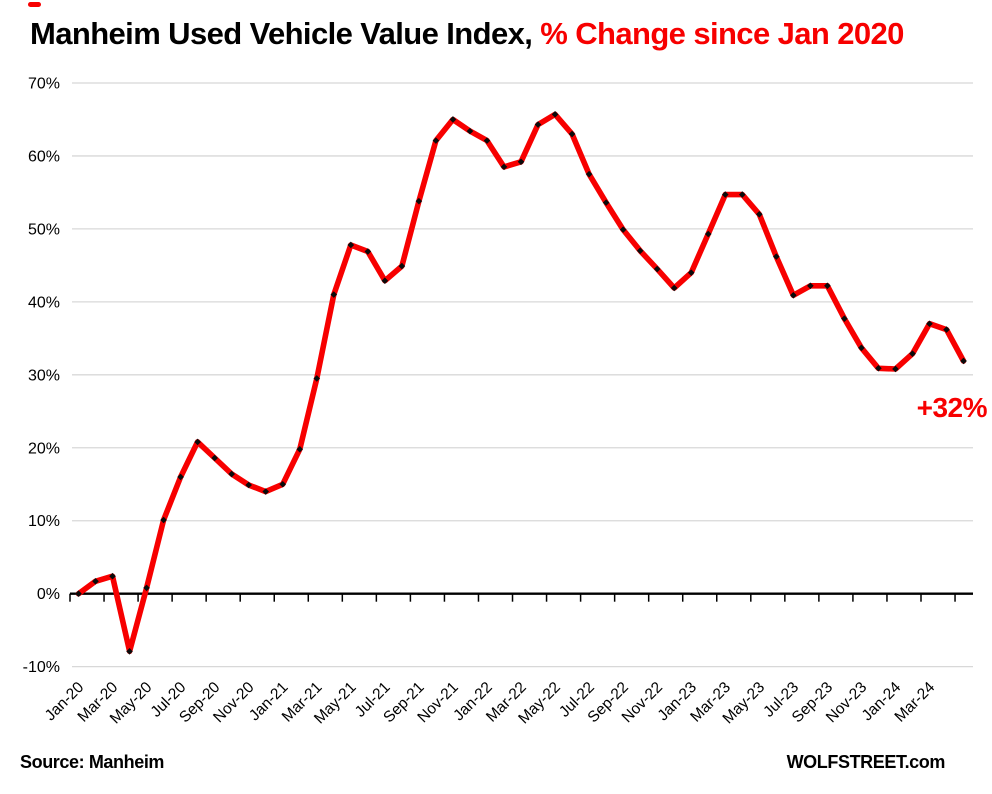  What do you see at coordinates (952, 407) in the screenshot?
I see `last-value-annotation: +32%` at bounding box center [952, 407].